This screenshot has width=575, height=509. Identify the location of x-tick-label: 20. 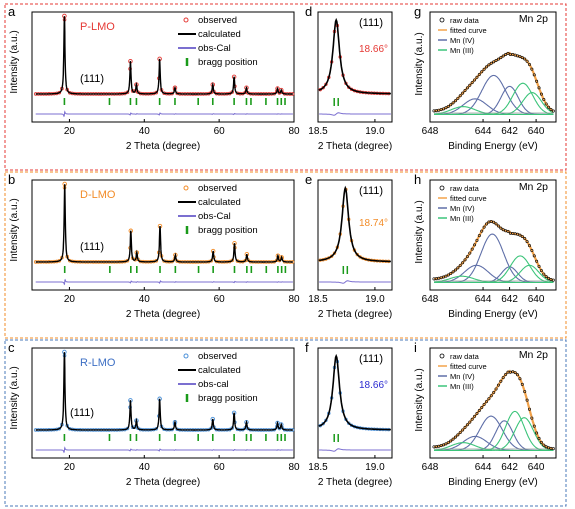
(70, 131).